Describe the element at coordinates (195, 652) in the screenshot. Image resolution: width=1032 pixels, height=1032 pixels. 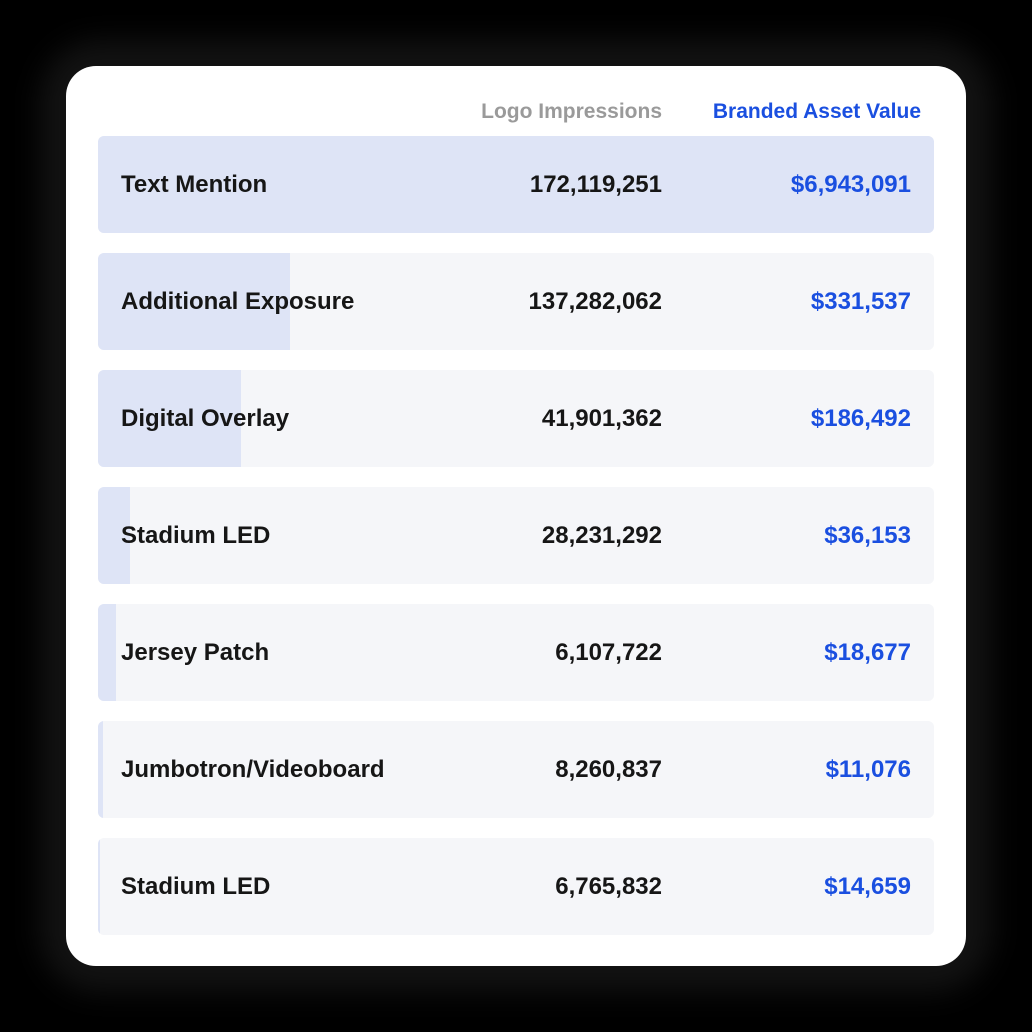
I see `row-label: Jersey Patch` at that location.